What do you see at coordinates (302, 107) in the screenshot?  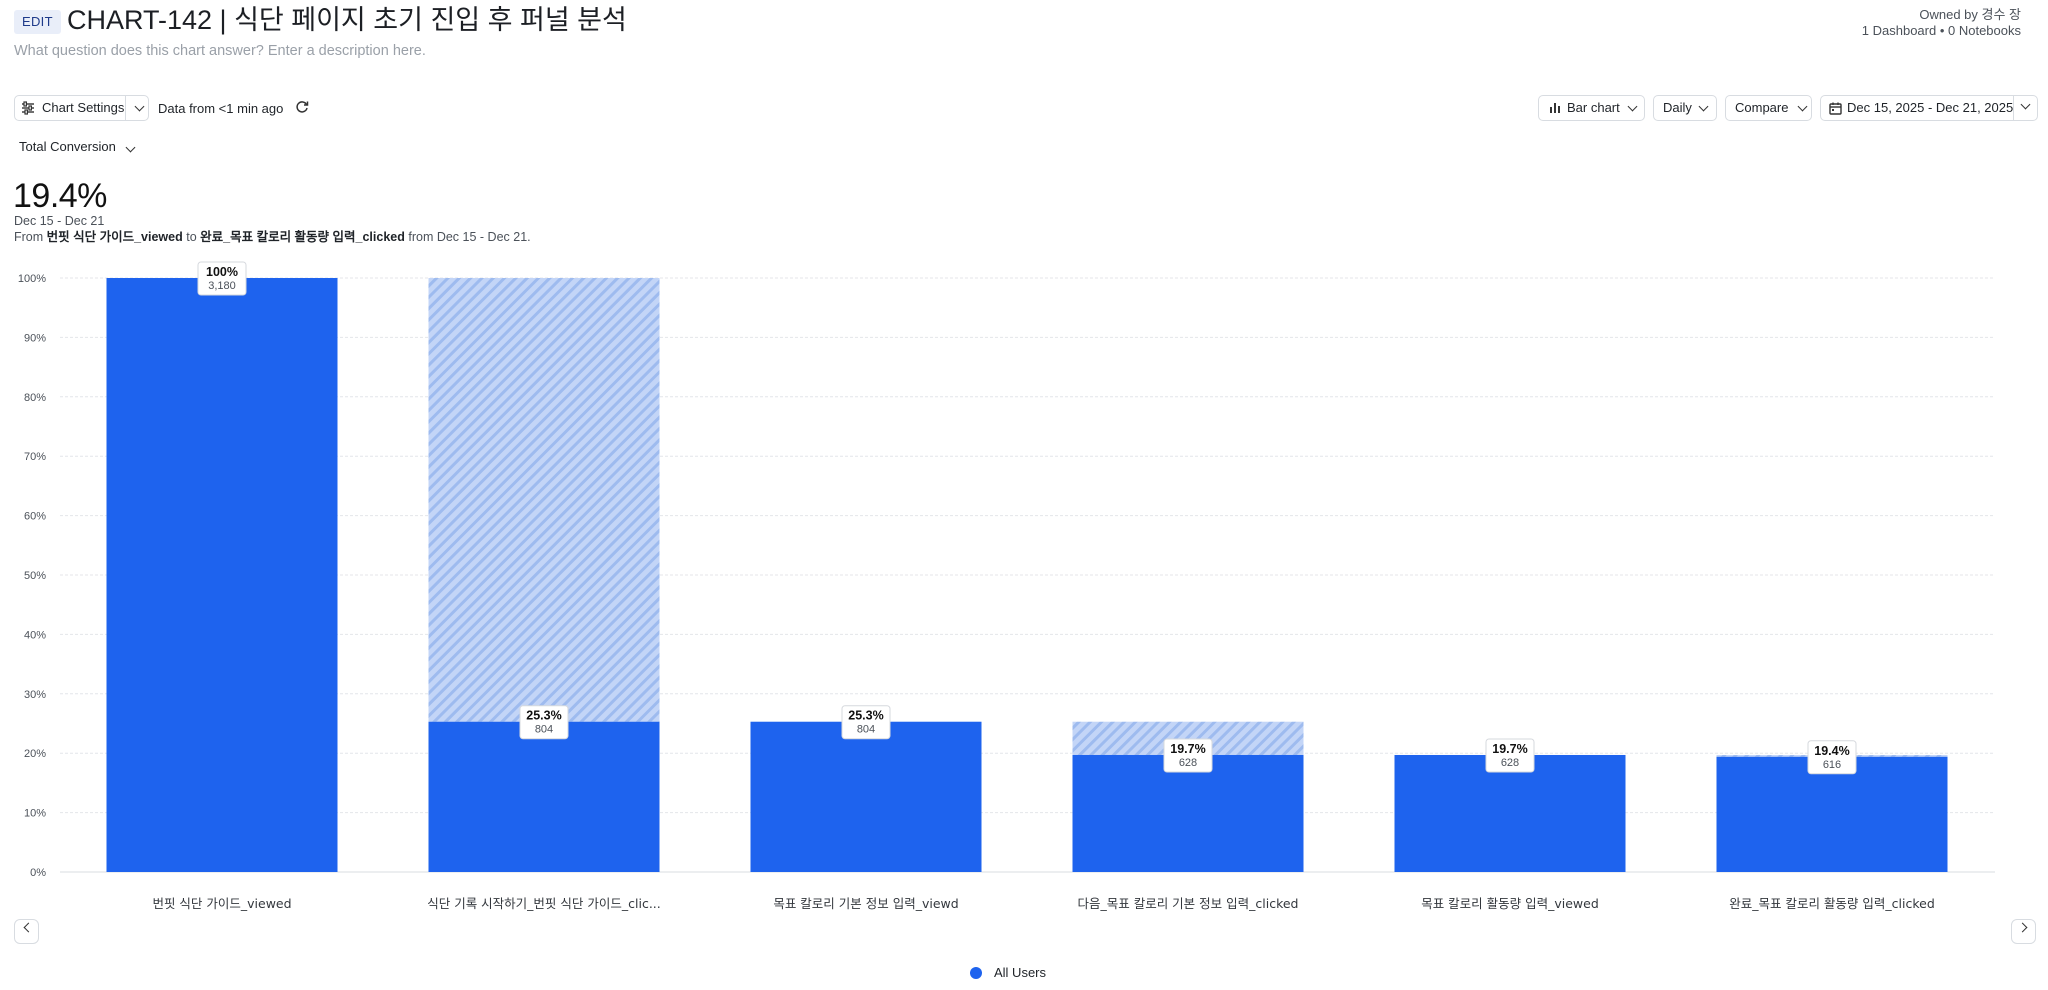 I see `refresh-icon` at bounding box center [302, 107].